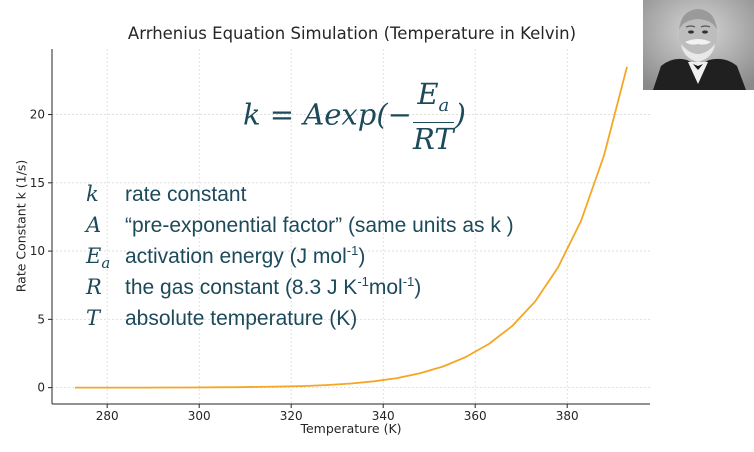 The image size is (754, 452). Describe the element at coordinates (106, 263) in the screenshot. I see `symbol-subscript: a` at that location.